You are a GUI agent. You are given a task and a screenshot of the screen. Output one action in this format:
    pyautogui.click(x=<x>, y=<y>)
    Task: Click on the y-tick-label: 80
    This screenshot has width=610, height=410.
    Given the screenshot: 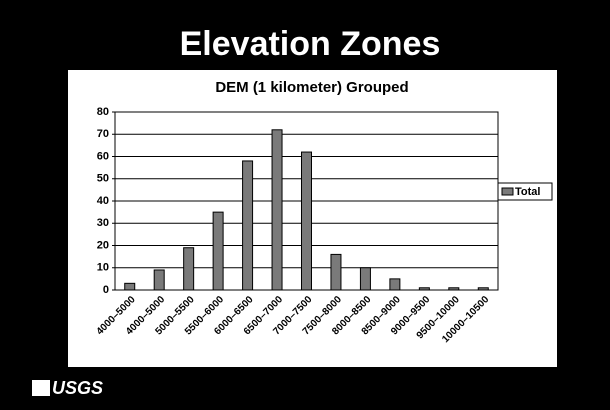 What is the action you would take?
    pyautogui.click(x=103, y=112)
    